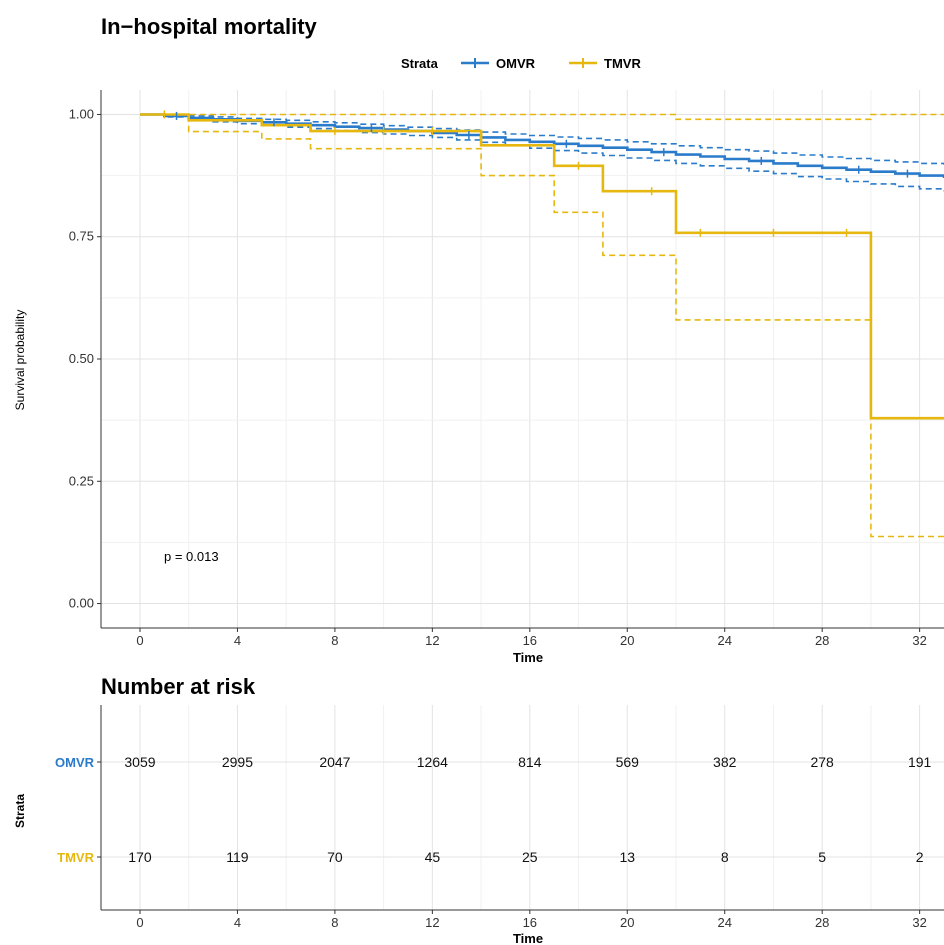 The width and height of the screenshot is (944, 945). I want to click on risk-cell-tmvr: 5, so click(822, 857).